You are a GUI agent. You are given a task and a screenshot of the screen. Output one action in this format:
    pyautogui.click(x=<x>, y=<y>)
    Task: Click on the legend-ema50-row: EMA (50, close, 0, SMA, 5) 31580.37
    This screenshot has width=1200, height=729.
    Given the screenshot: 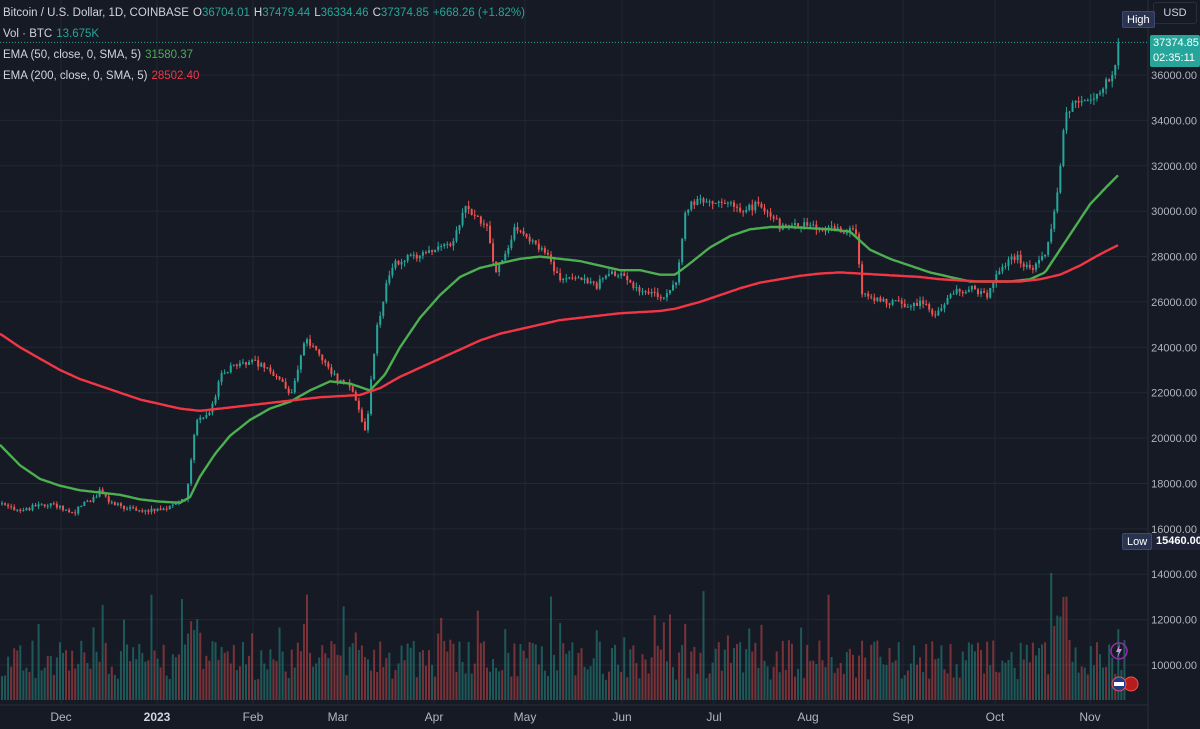 What is the action you would take?
    pyautogui.click(x=264, y=55)
    